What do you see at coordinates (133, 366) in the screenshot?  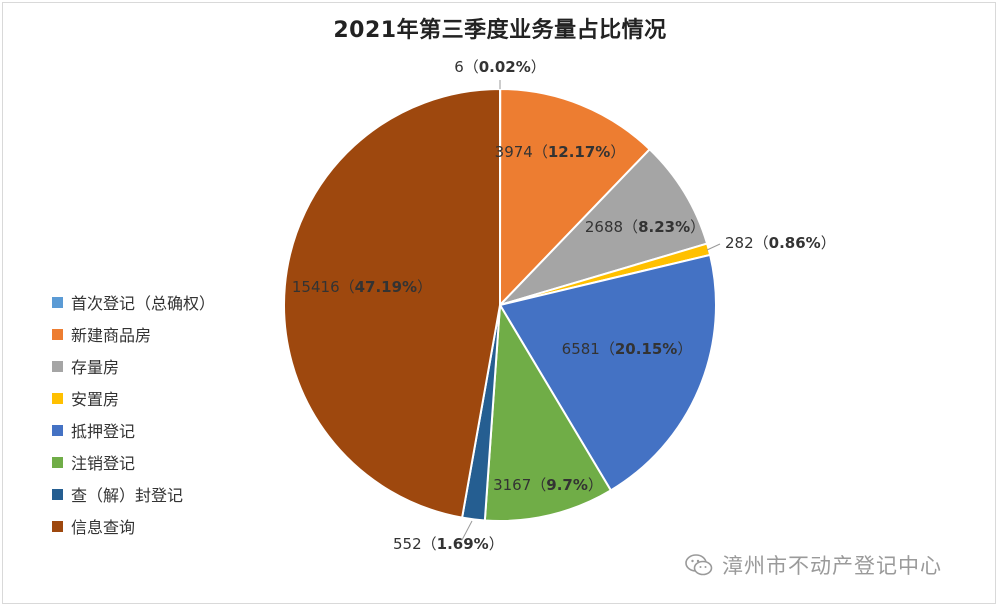 I see `legend-item-2: 存量房` at bounding box center [133, 366].